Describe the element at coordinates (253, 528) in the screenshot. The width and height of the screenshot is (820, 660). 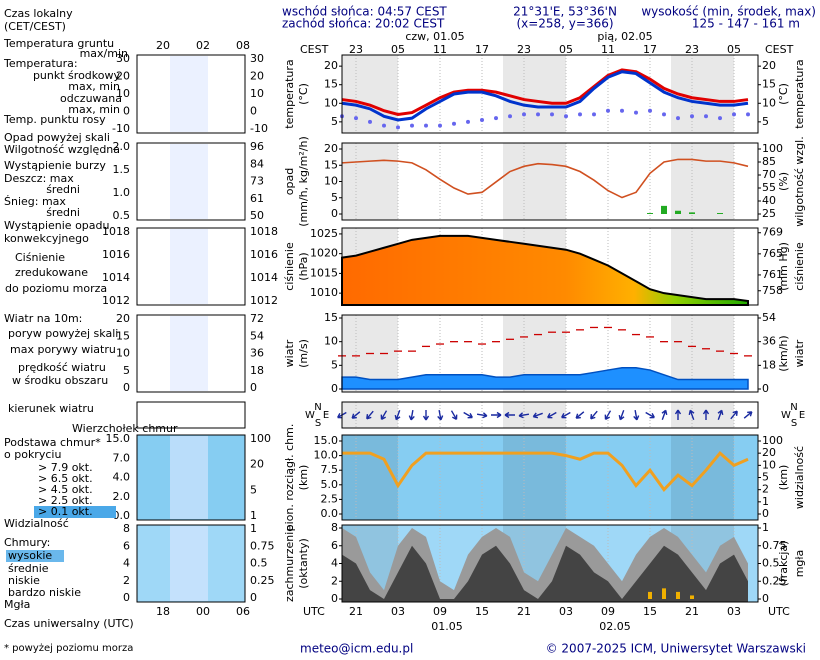
I see `side-tick-label: 1` at that location.